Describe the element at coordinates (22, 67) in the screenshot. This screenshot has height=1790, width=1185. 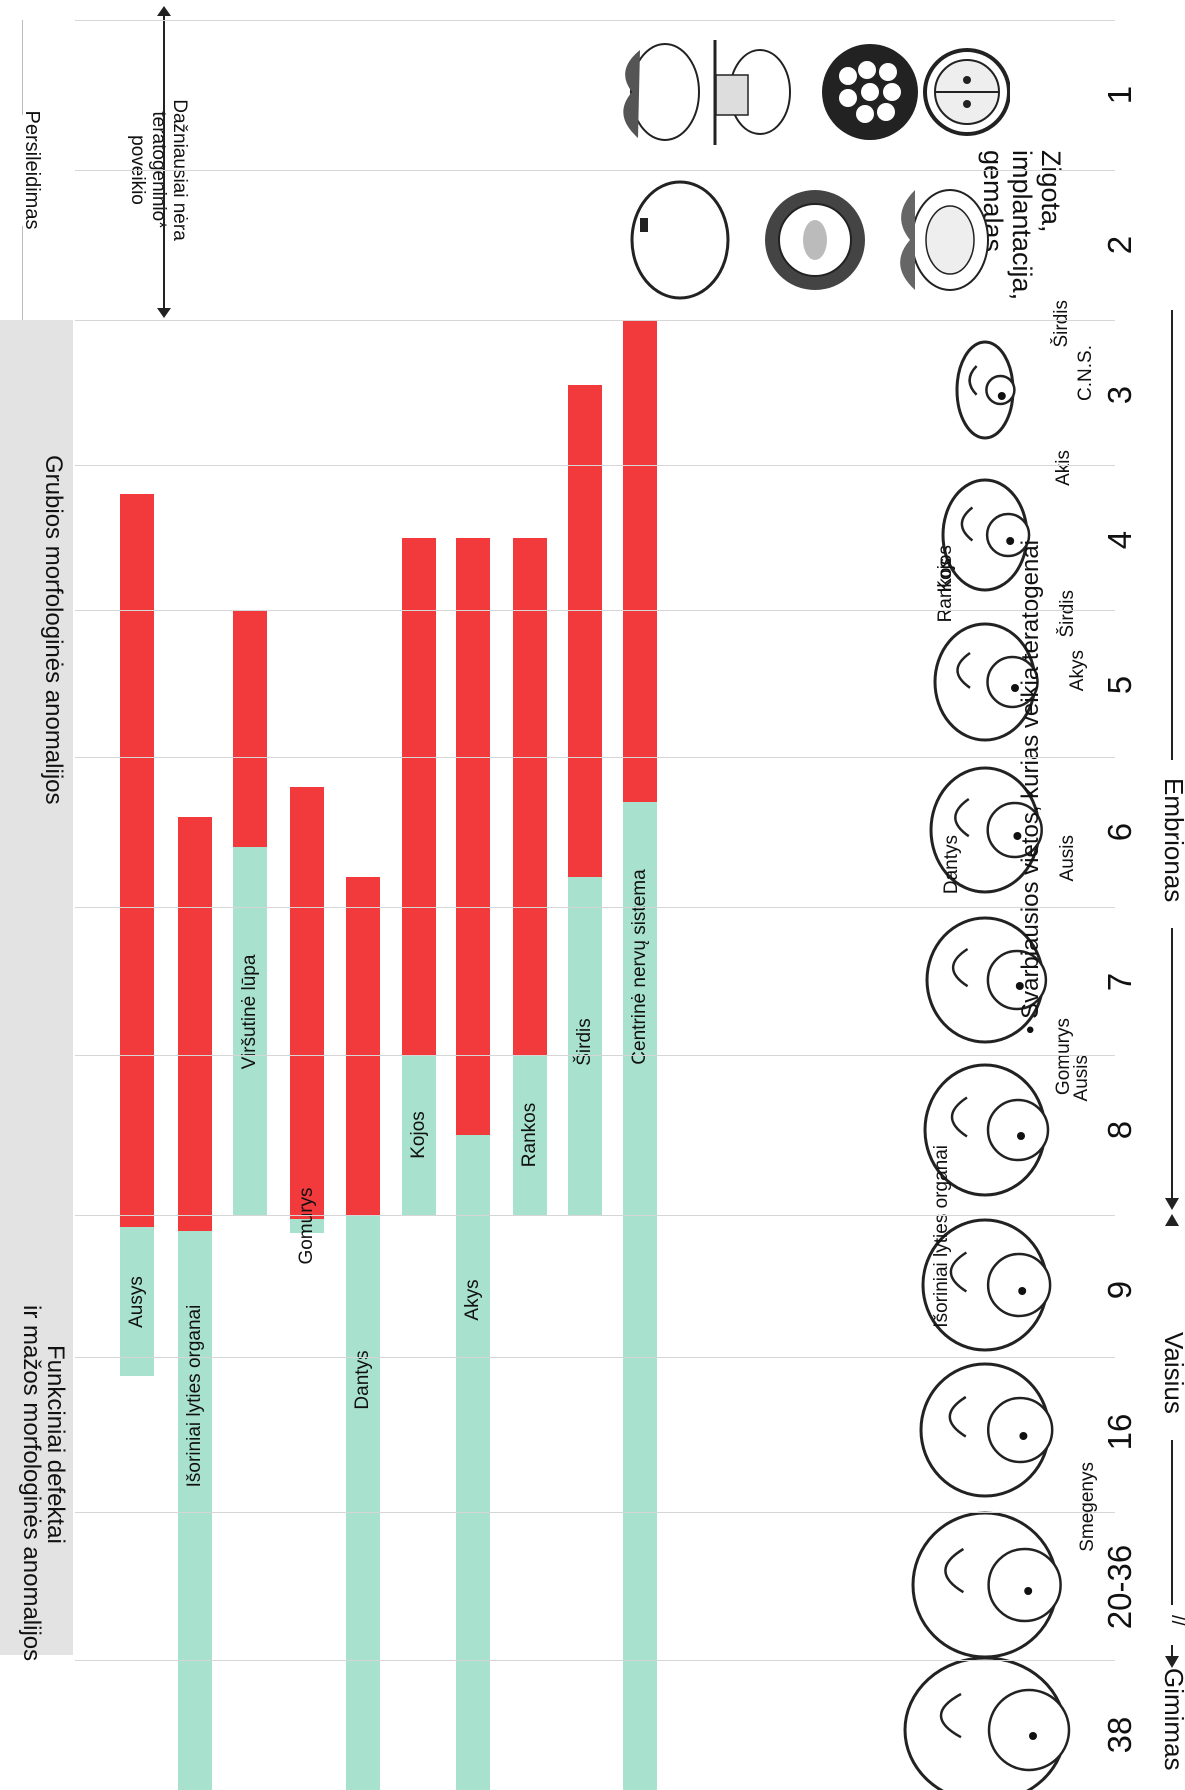
I see `miscarriage-rule-left` at that location.